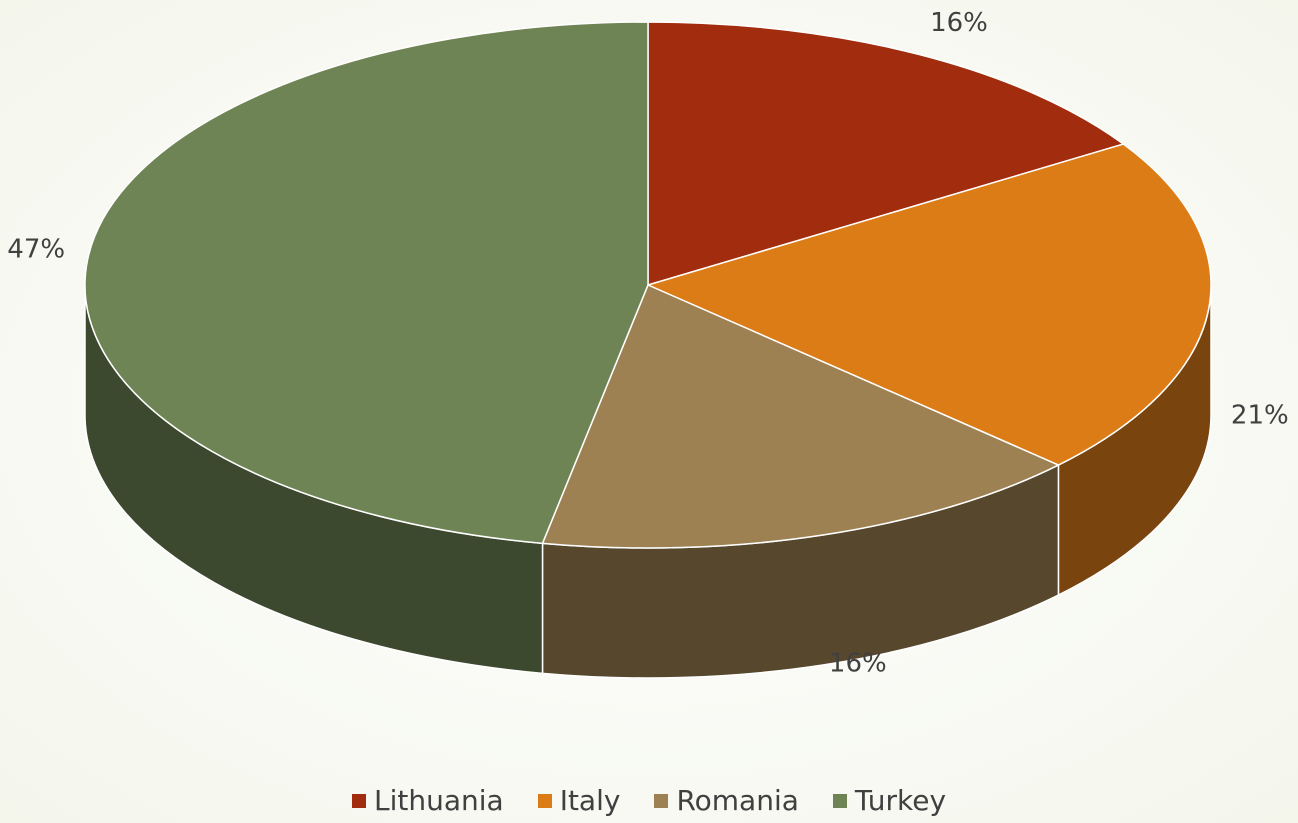  Describe the element at coordinates (1260, 416) in the screenshot. I see `data-label: 21%` at that location.